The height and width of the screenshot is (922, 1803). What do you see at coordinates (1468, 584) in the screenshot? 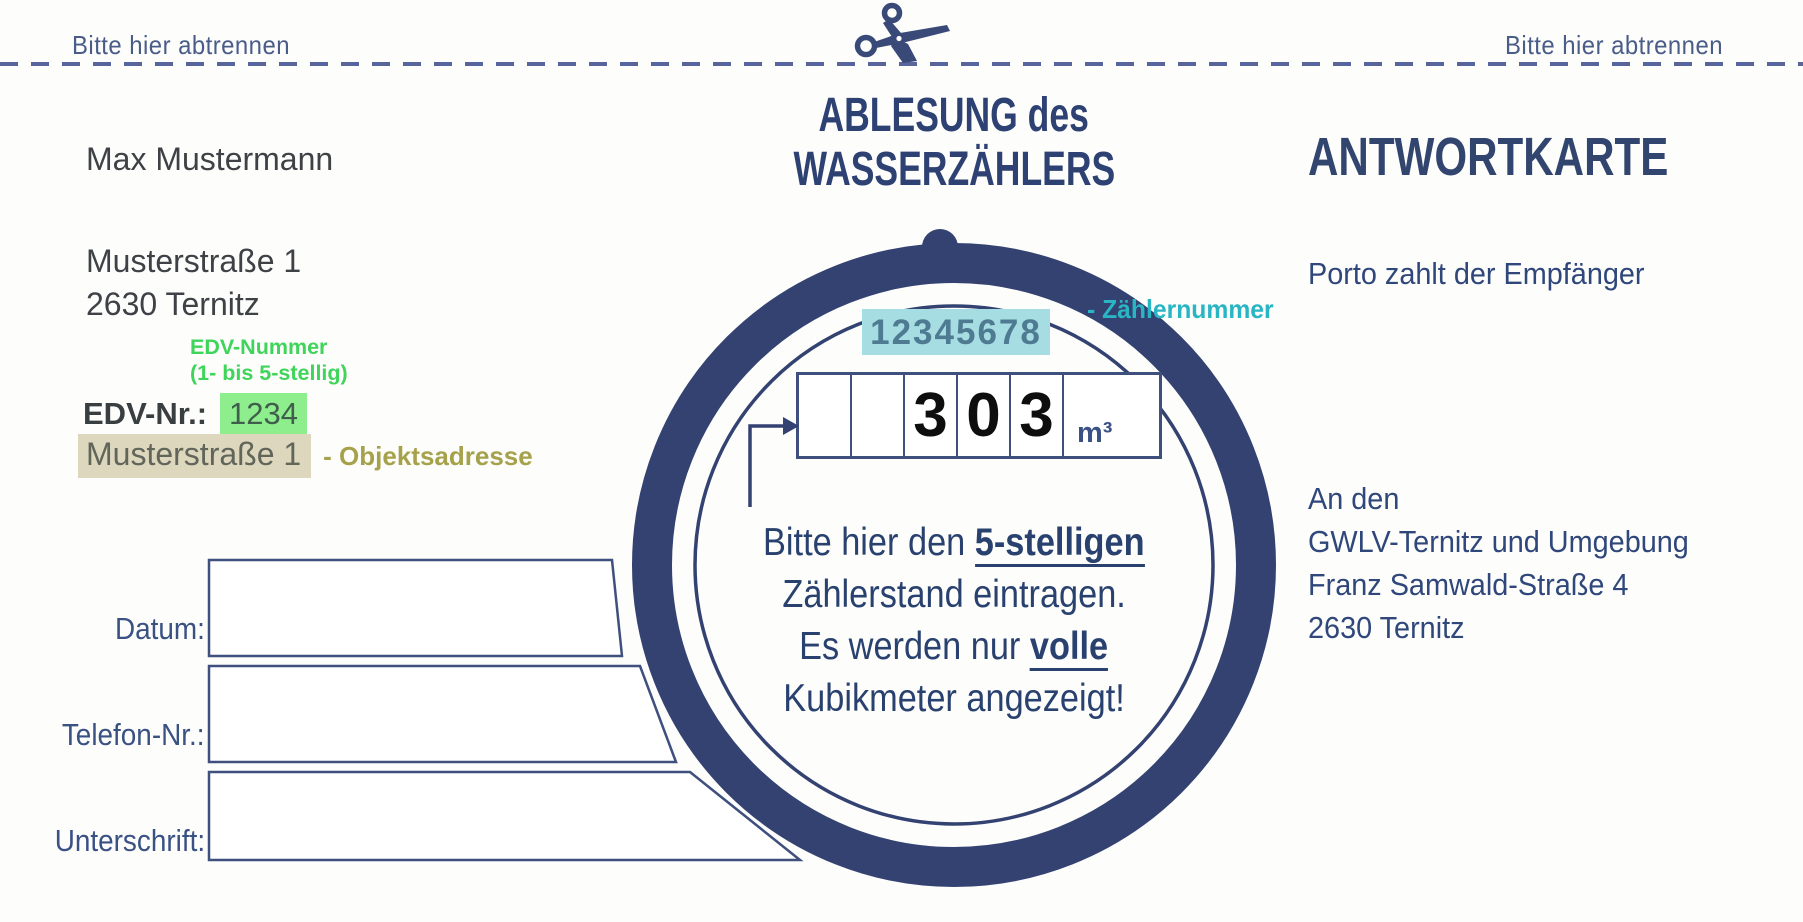
I see `recipient-line3: Franz Samwald-Straße 4` at bounding box center [1468, 584].